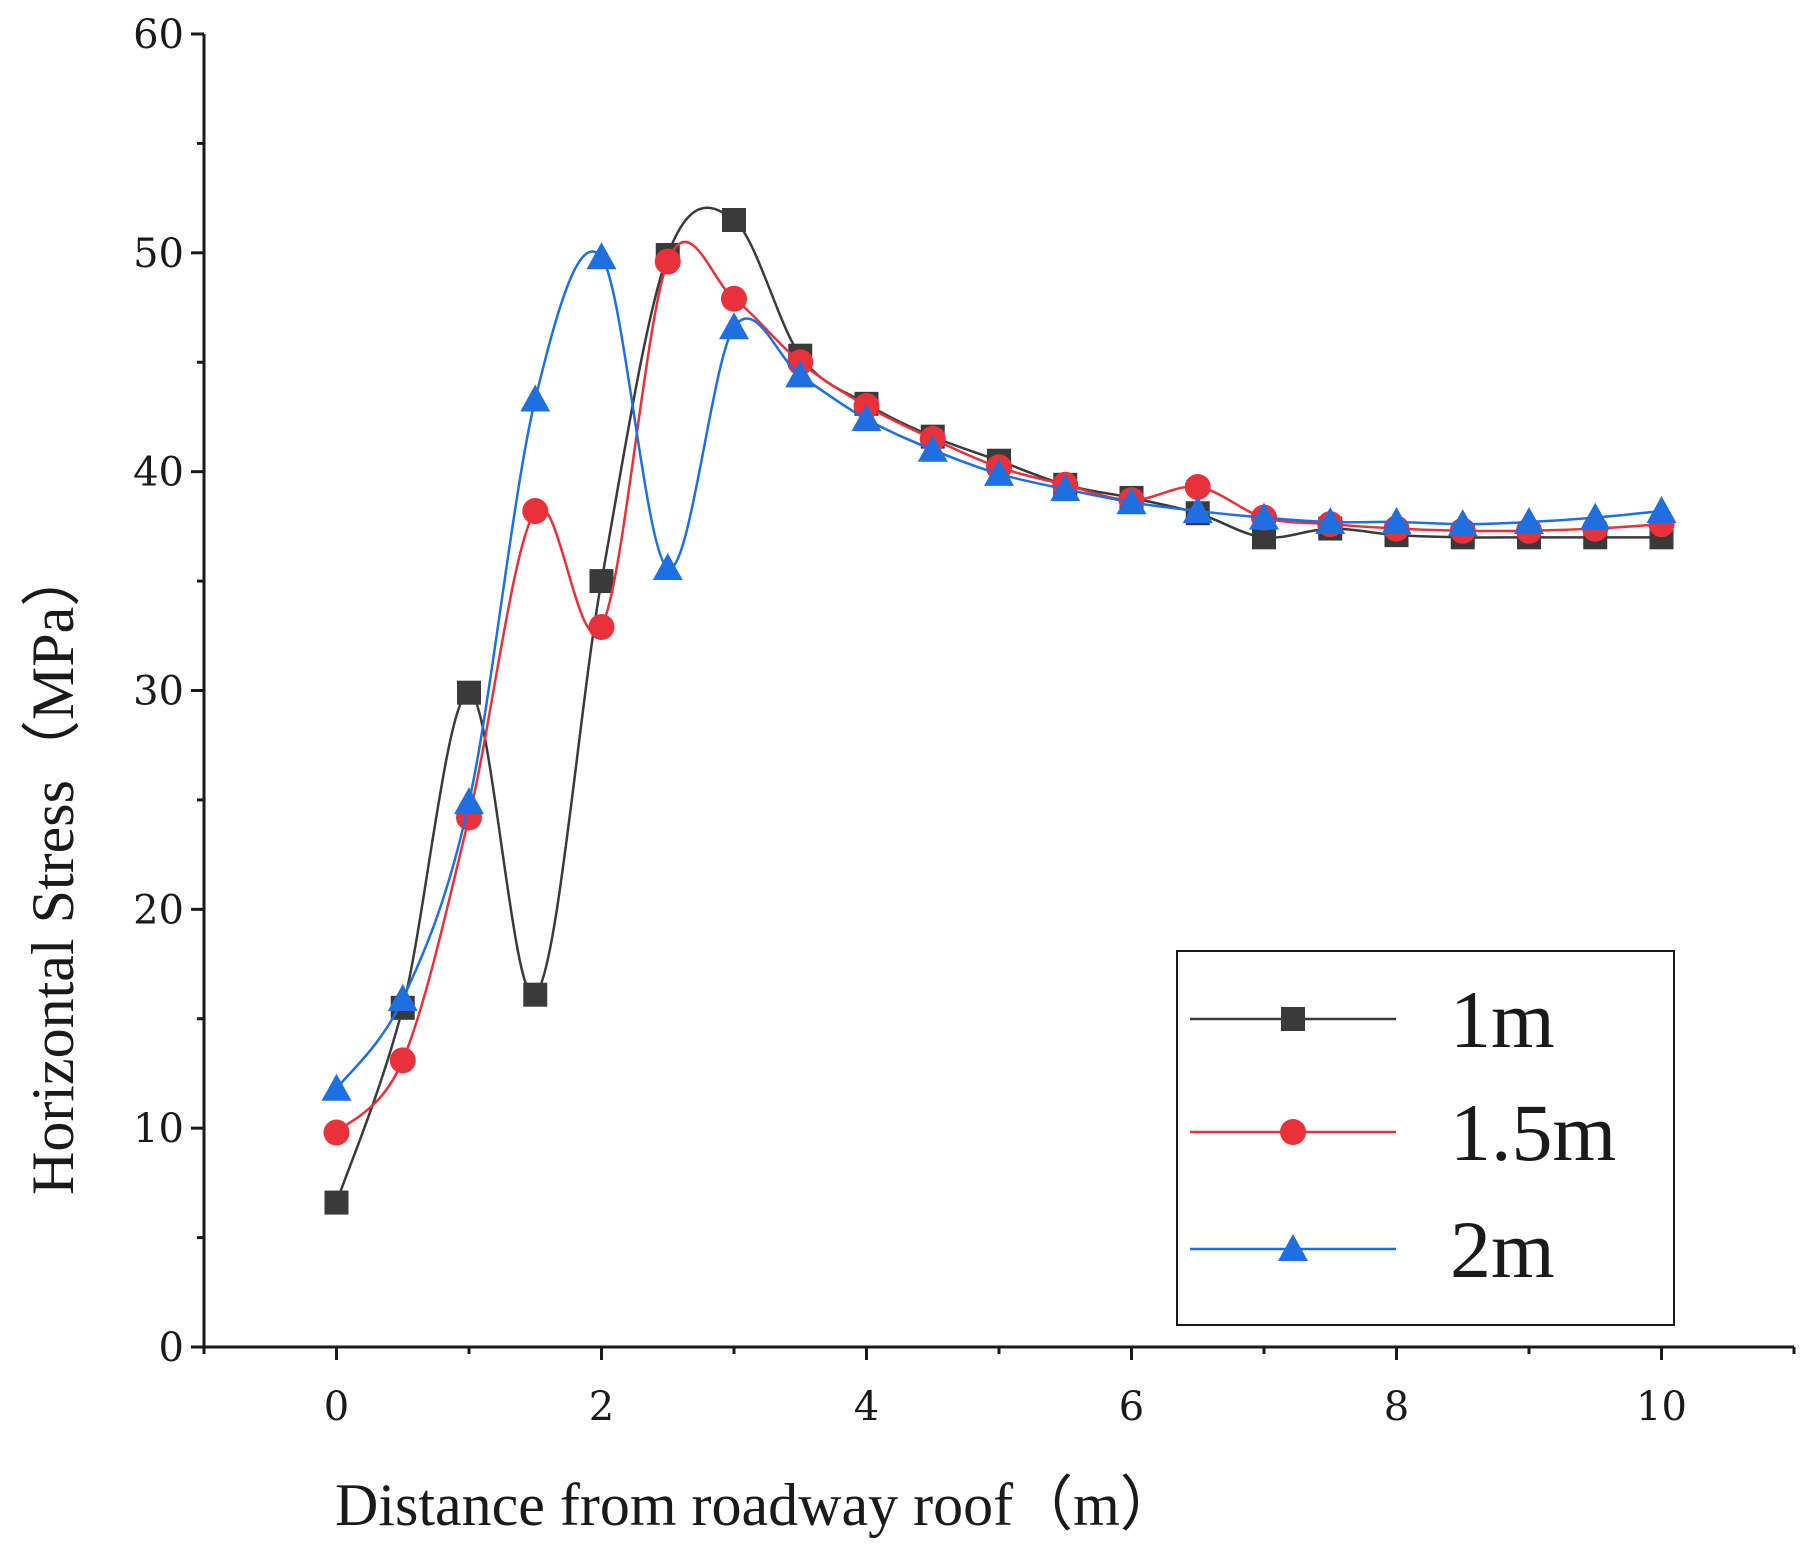 The image size is (1809, 1548). What do you see at coordinates (158, 254) in the screenshot?
I see `y-tick-label: 50` at bounding box center [158, 254].